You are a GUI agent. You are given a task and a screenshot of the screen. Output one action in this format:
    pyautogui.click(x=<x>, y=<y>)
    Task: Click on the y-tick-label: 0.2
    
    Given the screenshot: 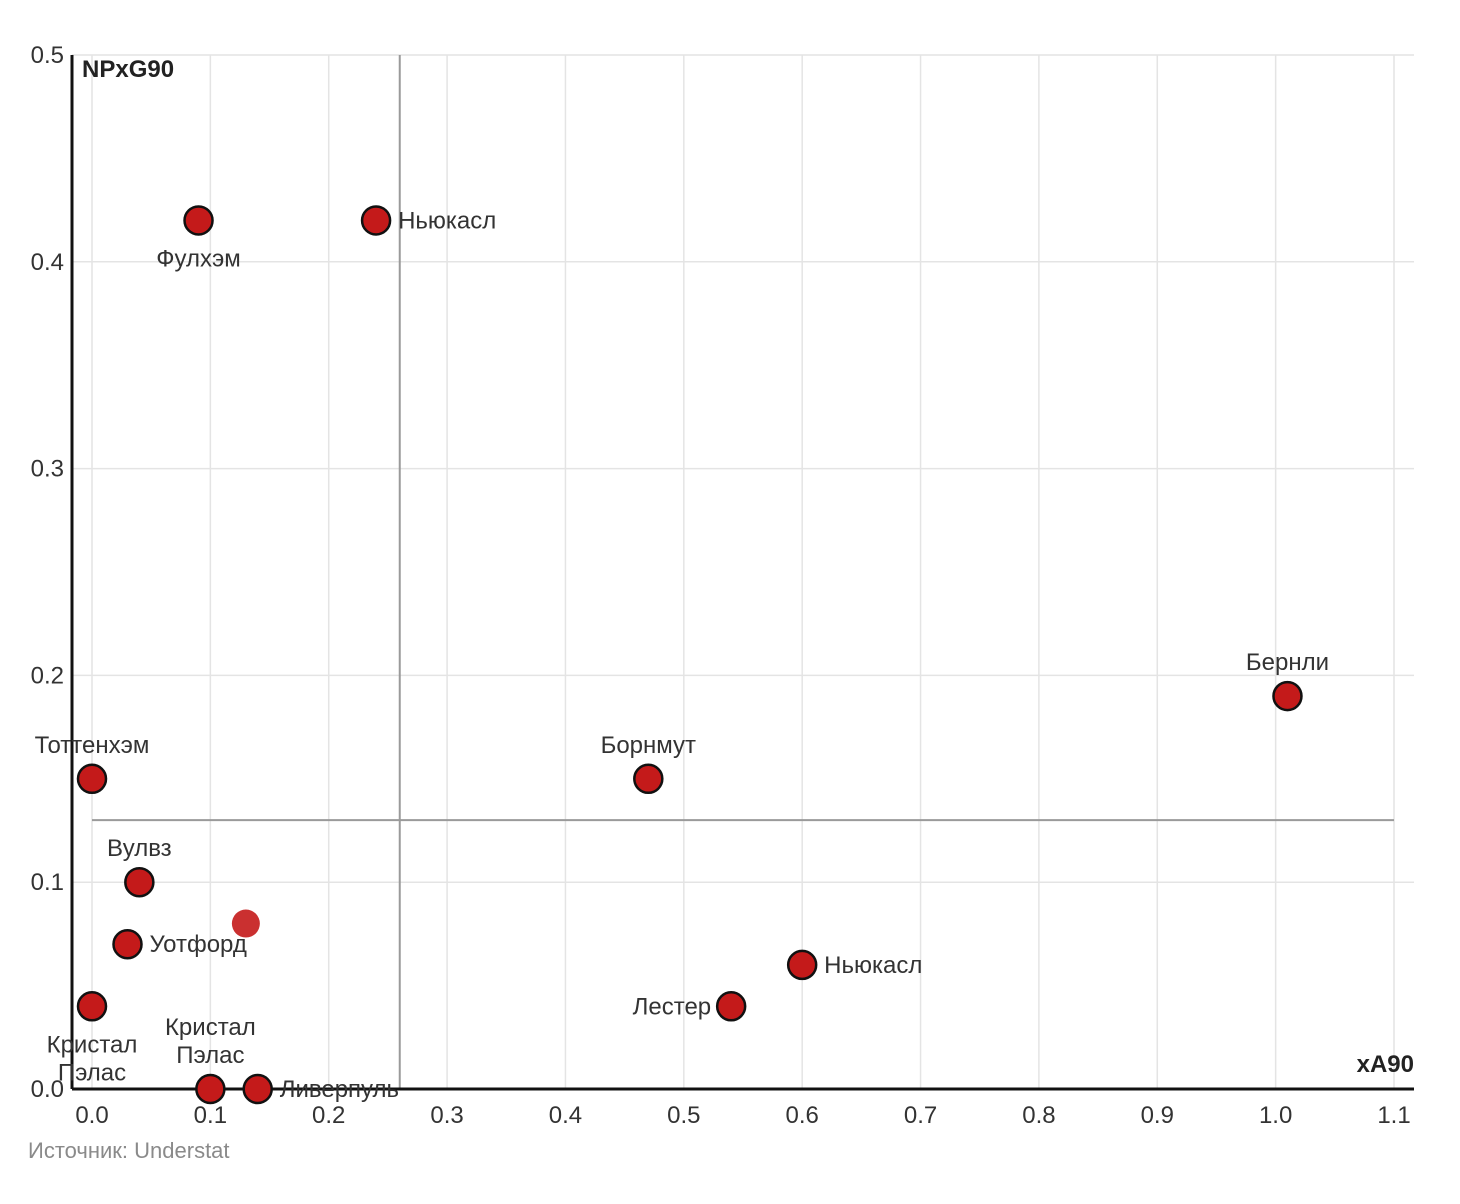 What is the action you would take?
    pyautogui.click(x=47, y=675)
    